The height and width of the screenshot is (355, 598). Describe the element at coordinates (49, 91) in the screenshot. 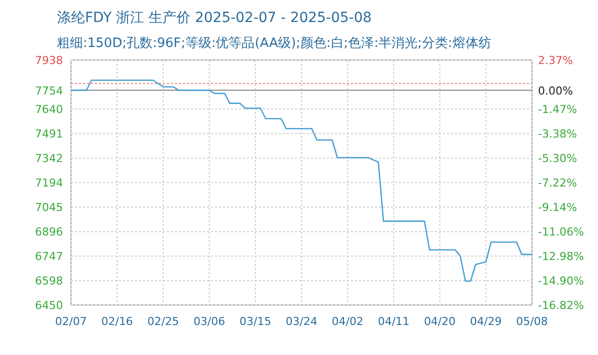

I see `y-tick-label: 7754` at that location.